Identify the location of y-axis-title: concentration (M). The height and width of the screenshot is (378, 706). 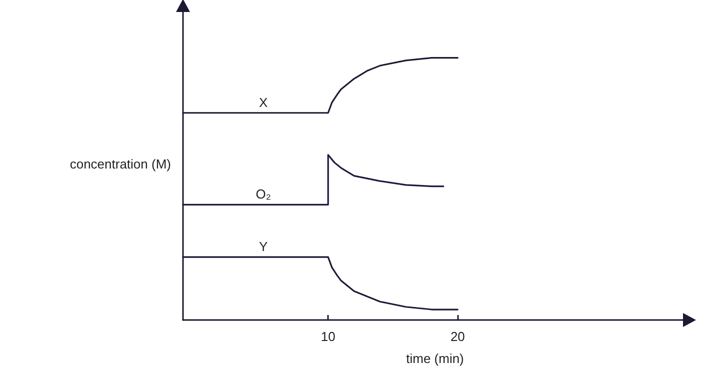
(120, 164).